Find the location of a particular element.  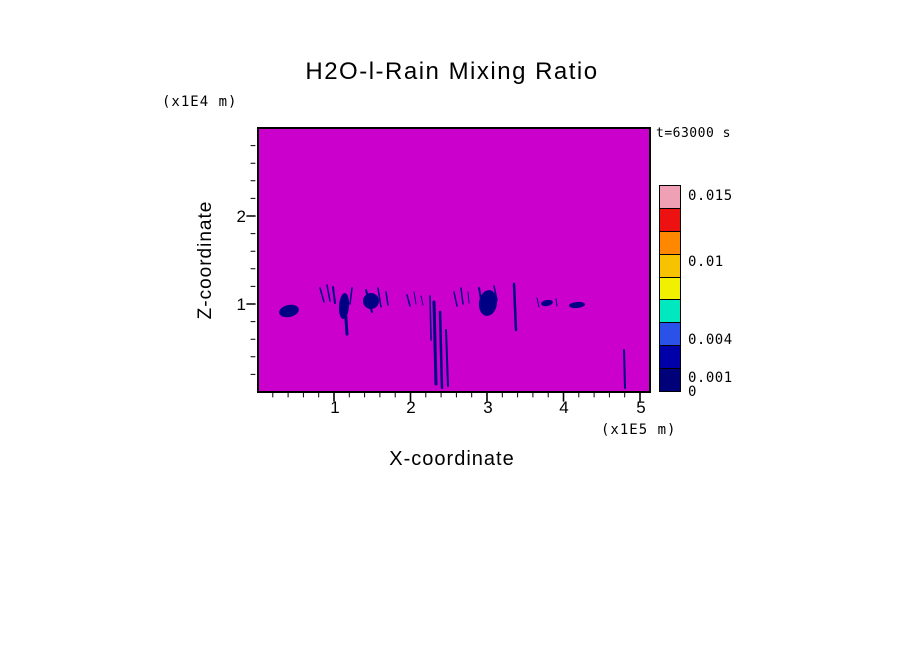

x-axis-unit-label: (x1E5 m) is located at coordinates (639, 430).